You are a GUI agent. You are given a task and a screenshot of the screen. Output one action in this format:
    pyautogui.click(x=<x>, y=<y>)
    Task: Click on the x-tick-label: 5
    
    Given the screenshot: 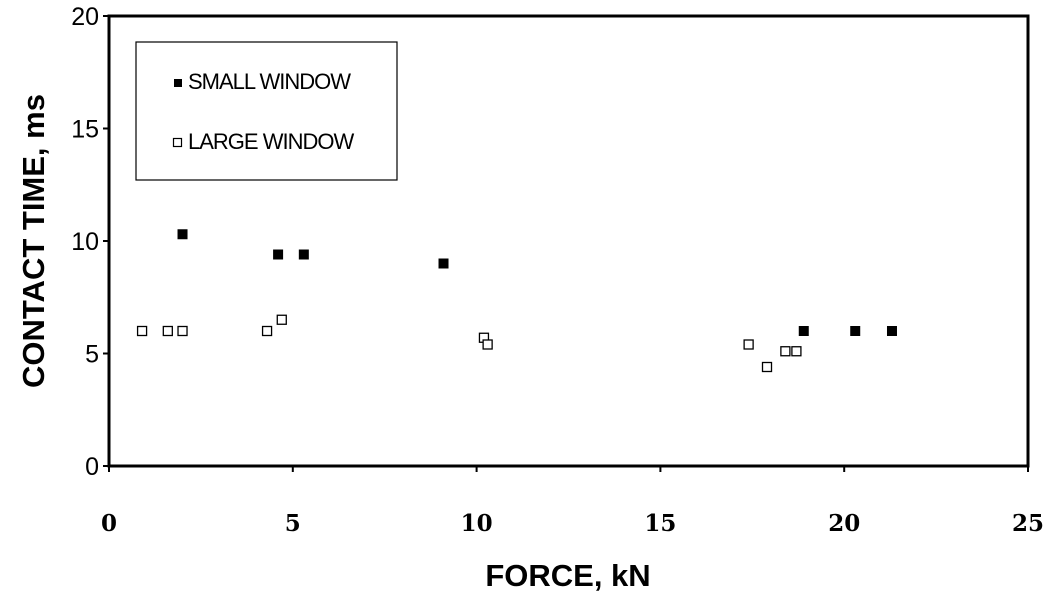 What is the action you would take?
    pyautogui.click(x=293, y=523)
    